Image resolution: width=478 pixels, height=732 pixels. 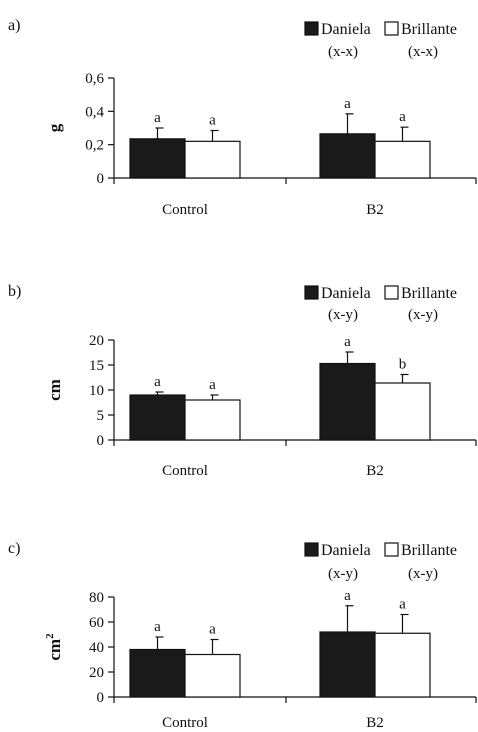 I want to click on significance-letter: b, so click(x=403, y=365).